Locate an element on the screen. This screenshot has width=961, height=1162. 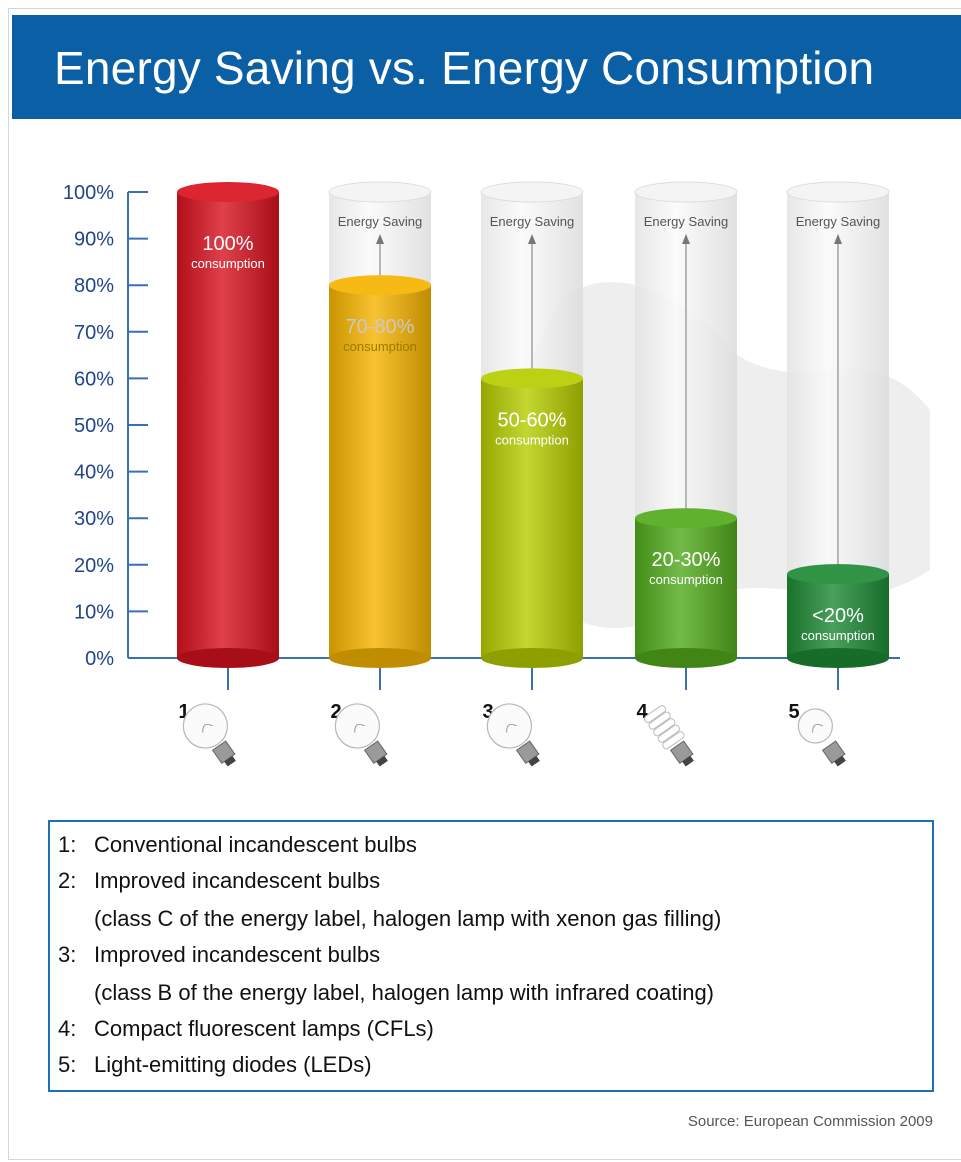
legend-num: 3: is located at coordinates (67, 954).